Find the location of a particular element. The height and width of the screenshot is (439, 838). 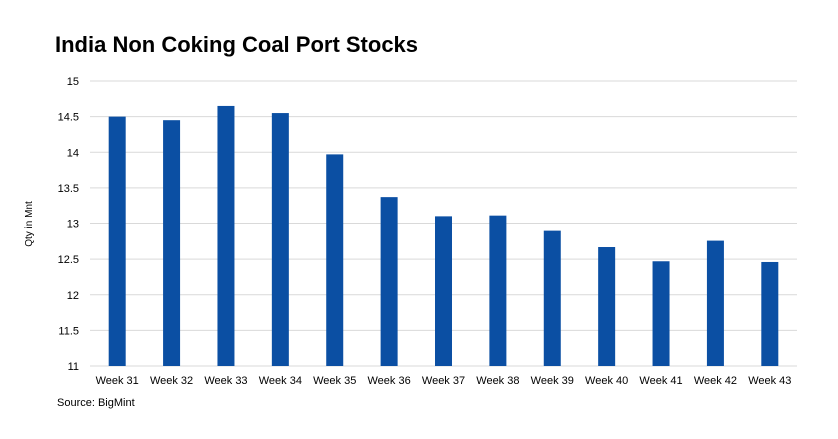

y-tick-label: 12.5 is located at coordinates (68, 260).